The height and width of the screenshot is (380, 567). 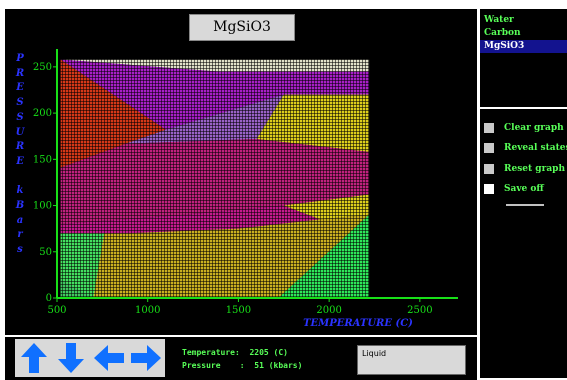 I want to click on solver-item-water: Water, so click(x=499, y=20).